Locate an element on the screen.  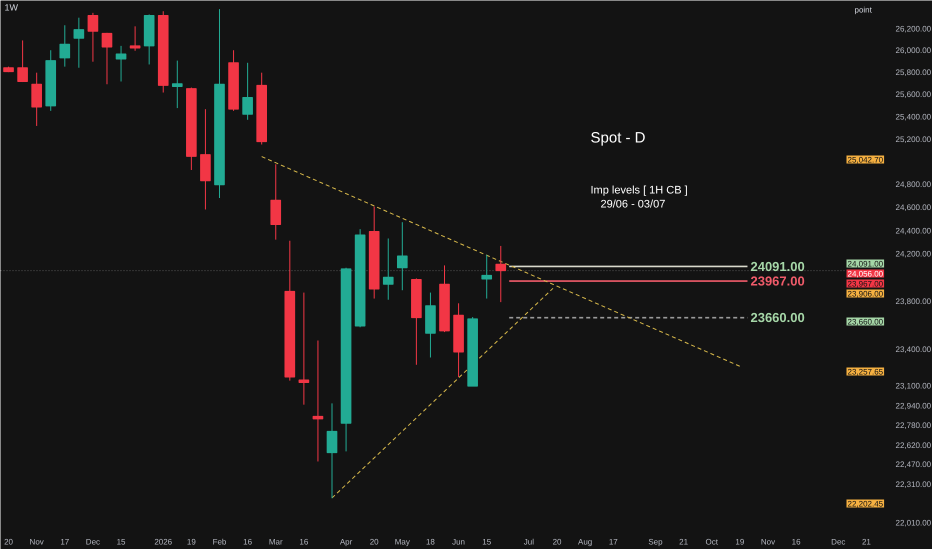
annotation: 24,091.00 is located at coordinates (866, 264).